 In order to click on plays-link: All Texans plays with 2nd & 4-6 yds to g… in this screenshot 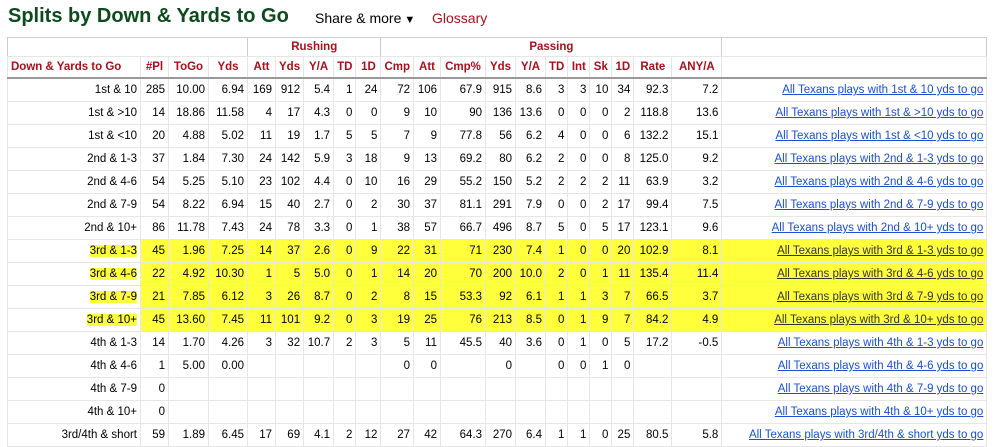, I will do `click(854, 182)`.